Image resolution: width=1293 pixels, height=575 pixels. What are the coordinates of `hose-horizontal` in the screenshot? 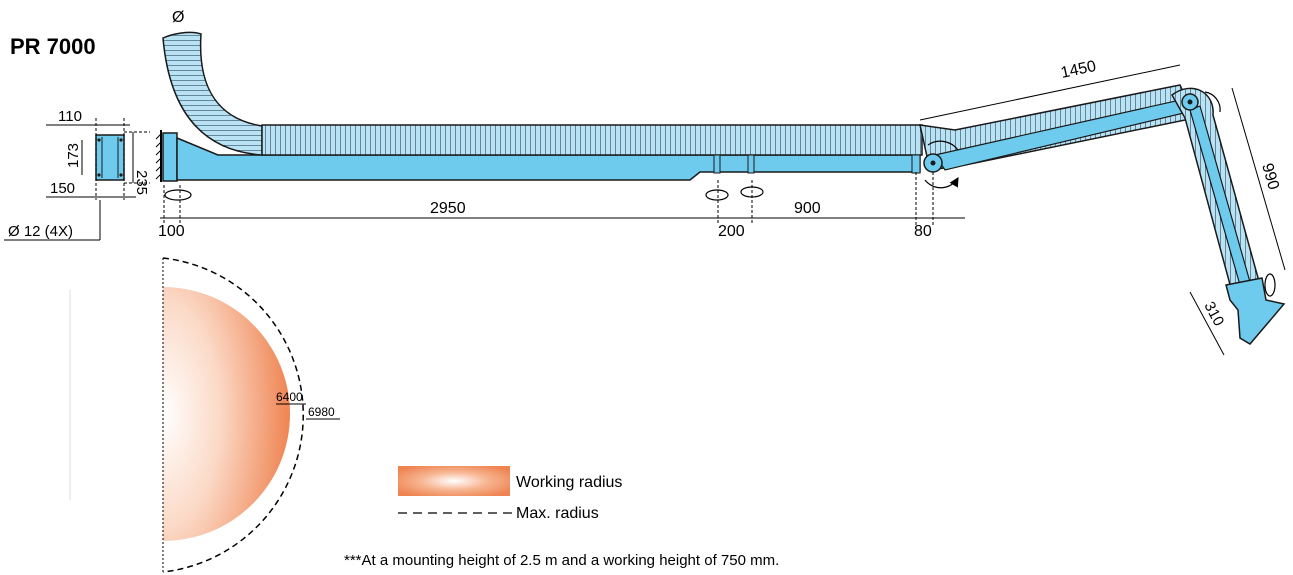 It's located at (592, 140).